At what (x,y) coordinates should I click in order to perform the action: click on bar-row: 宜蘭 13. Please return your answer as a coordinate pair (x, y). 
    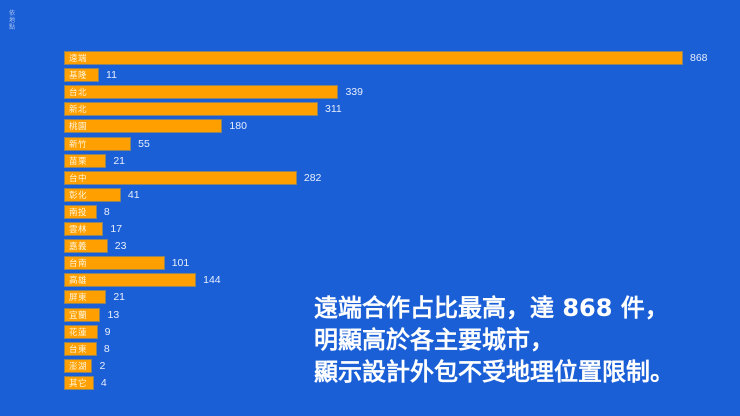
    Looking at the image, I should click on (92, 314).